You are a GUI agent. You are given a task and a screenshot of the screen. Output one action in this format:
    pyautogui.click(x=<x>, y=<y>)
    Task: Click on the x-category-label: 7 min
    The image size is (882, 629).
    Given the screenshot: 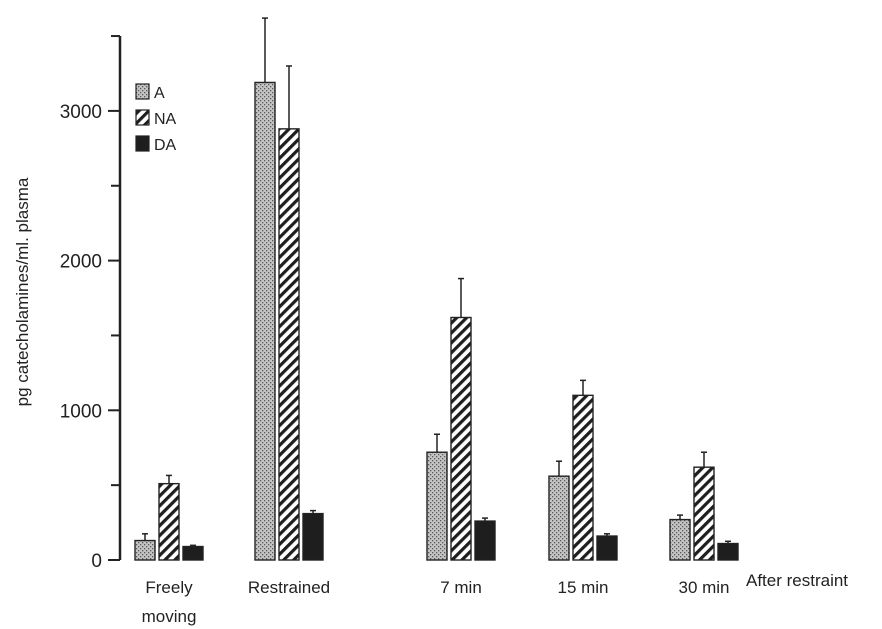 What is the action you would take?
    pyautogui.click(x=461, y=587)
    